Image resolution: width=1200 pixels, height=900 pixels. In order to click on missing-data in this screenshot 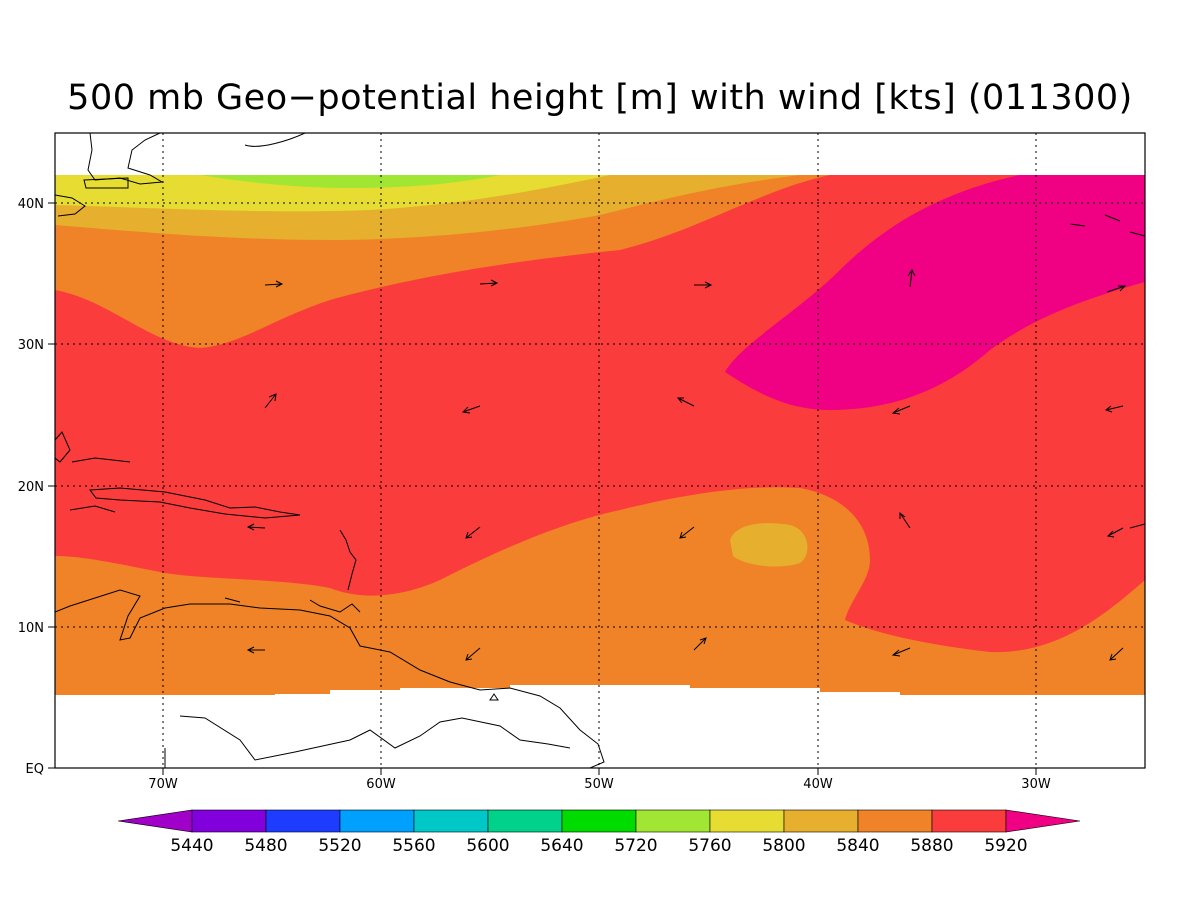, I will do `click(600, 726)`.